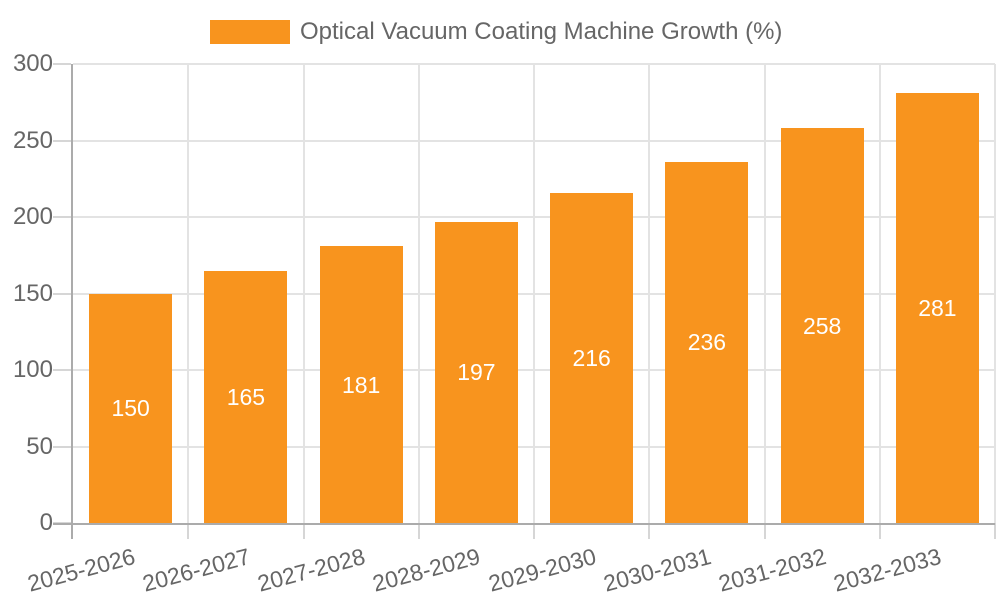 The height and width of the screenshot is (600, 1000). I want to click on y-axis-tick-label: 150, so click(32, 293).